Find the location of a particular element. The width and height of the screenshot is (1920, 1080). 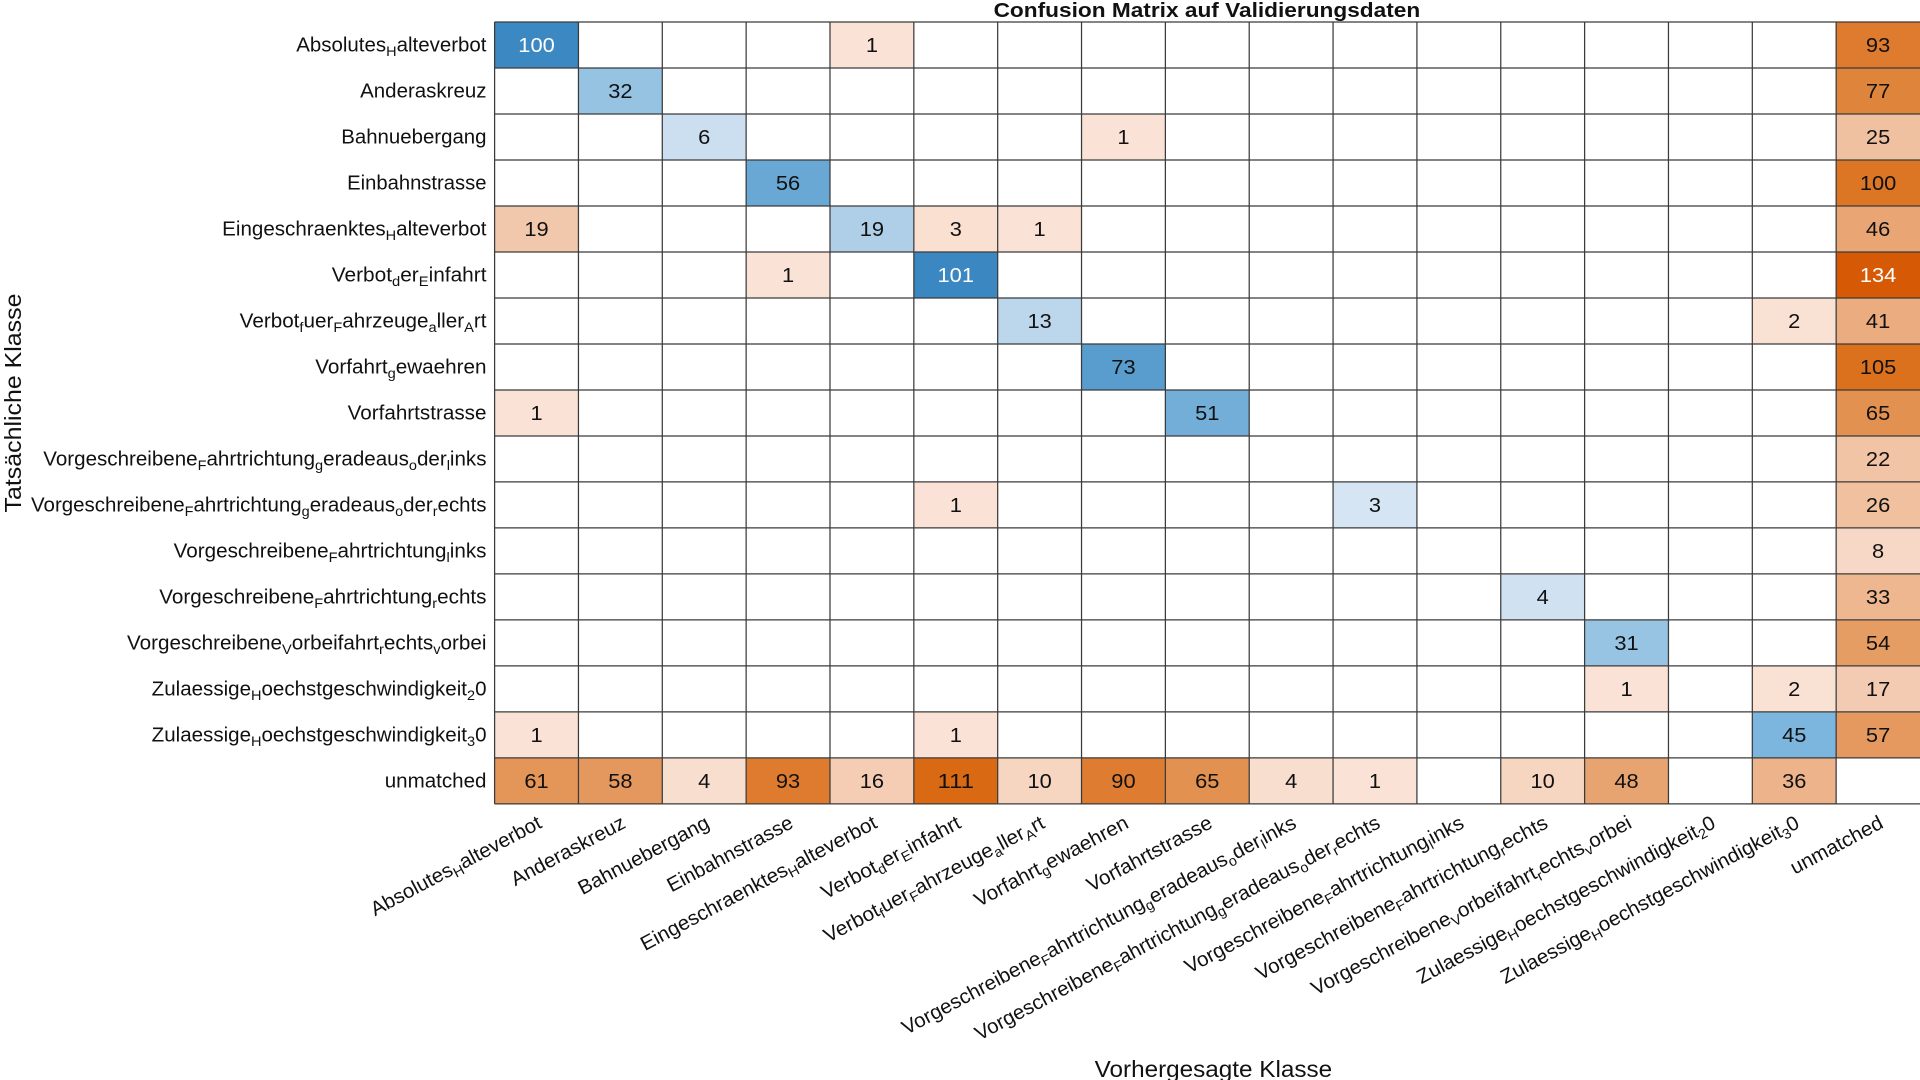

svg-text: Bahnuebergang is located at coordinates (413, 138).